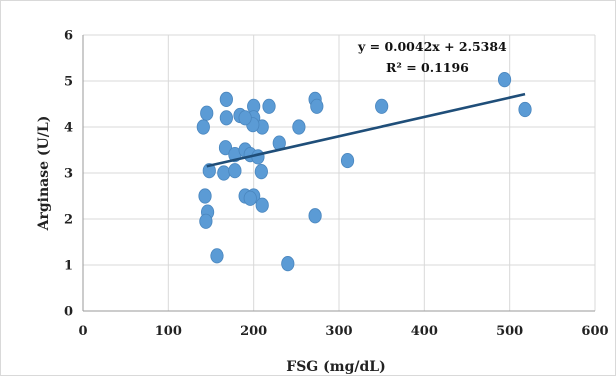 The image size is (616, 377). Describe the element at coordinates (168, 331) in the screenshot. I see `x-tick-label: 100` at that location.